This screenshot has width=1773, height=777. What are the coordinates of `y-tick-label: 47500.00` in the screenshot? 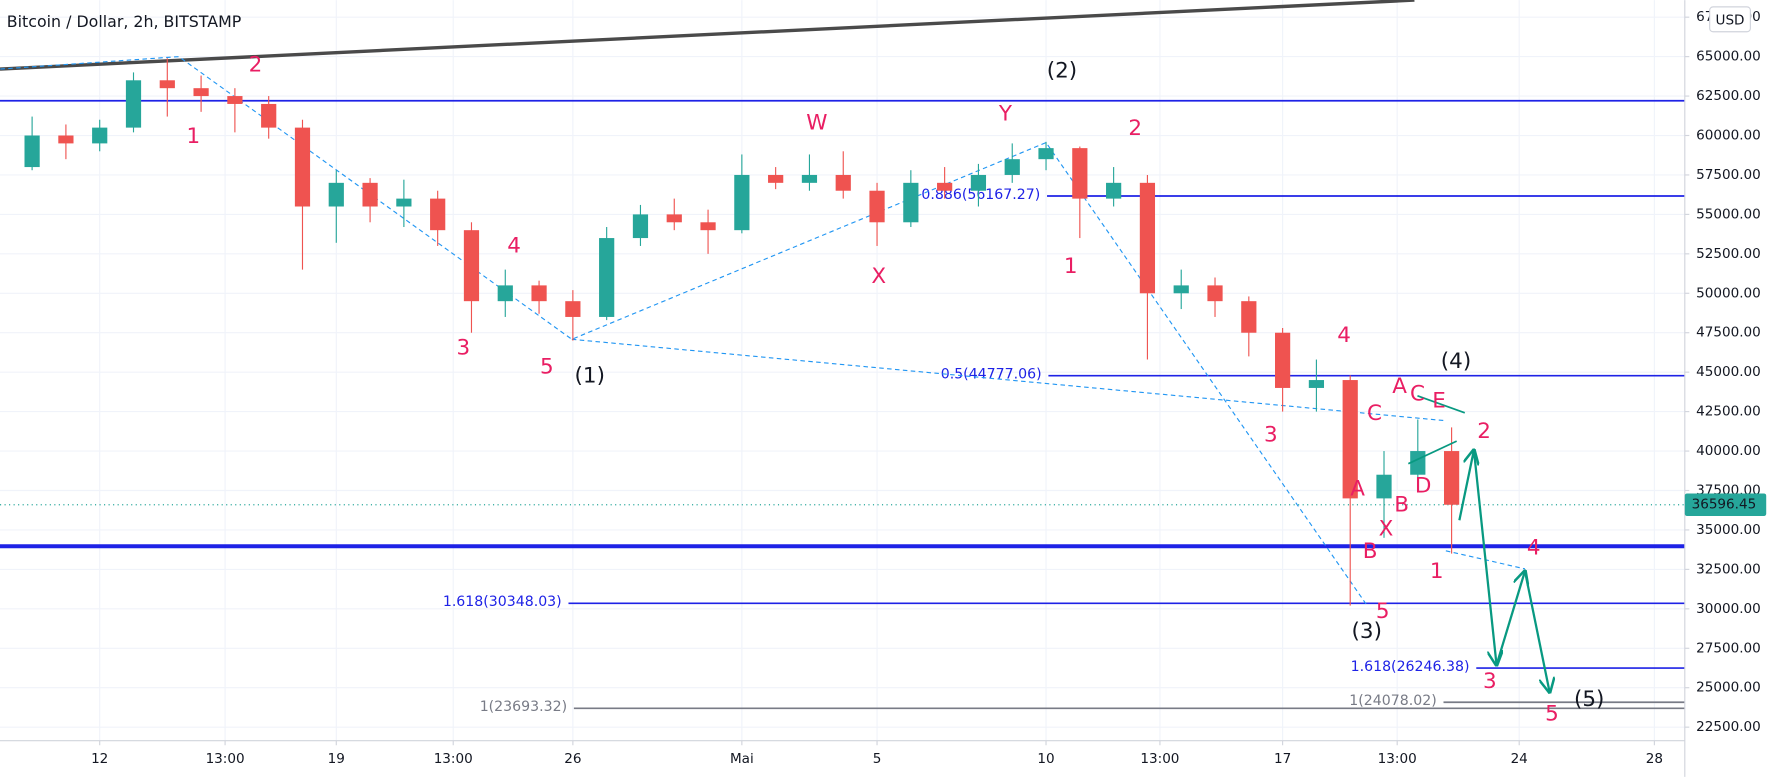 It's located at (1728, 333).